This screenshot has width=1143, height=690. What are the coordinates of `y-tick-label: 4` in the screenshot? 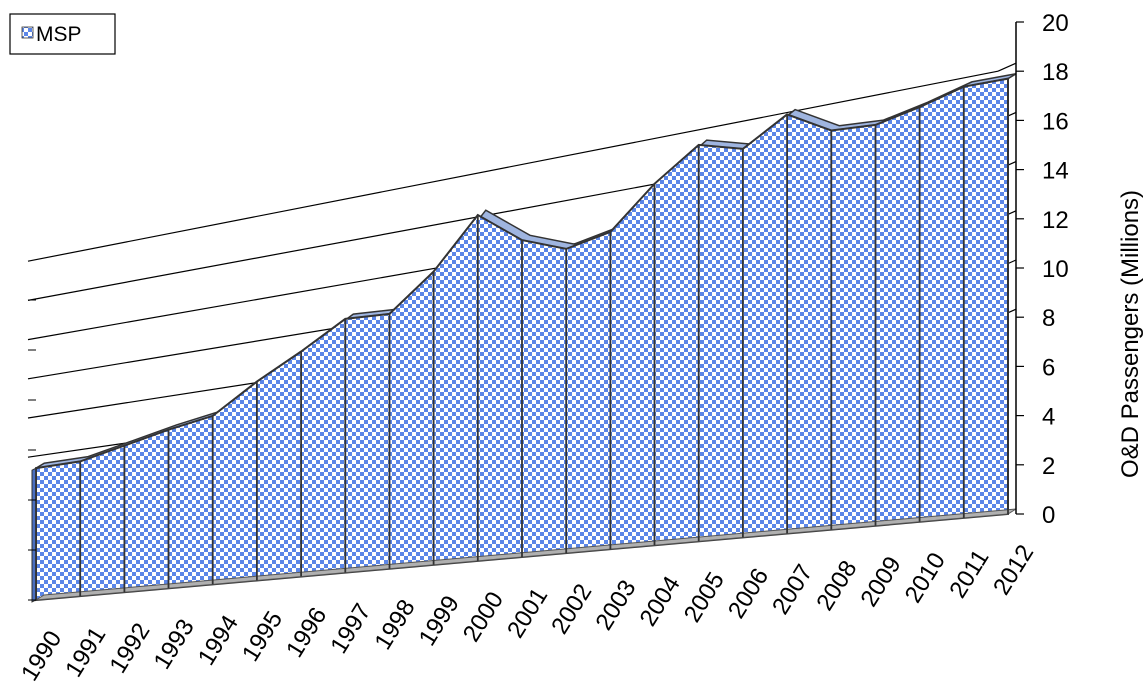 It's located at (1048, 417).